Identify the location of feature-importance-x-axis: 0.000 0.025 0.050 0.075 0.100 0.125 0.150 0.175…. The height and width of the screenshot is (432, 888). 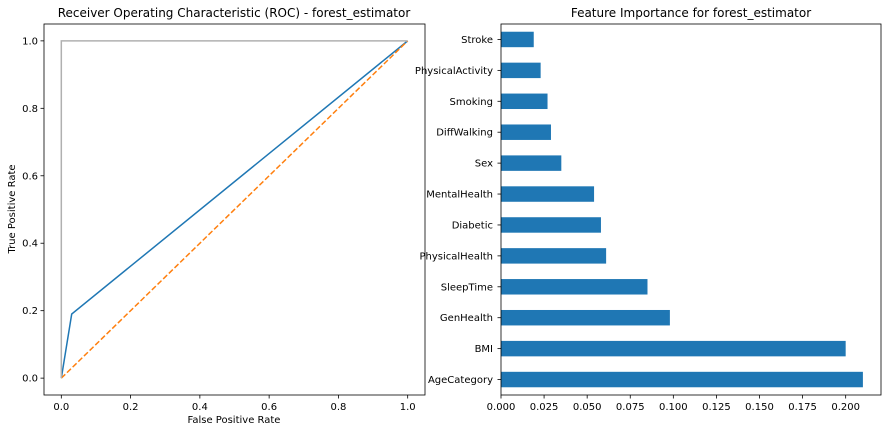
(673, 404).